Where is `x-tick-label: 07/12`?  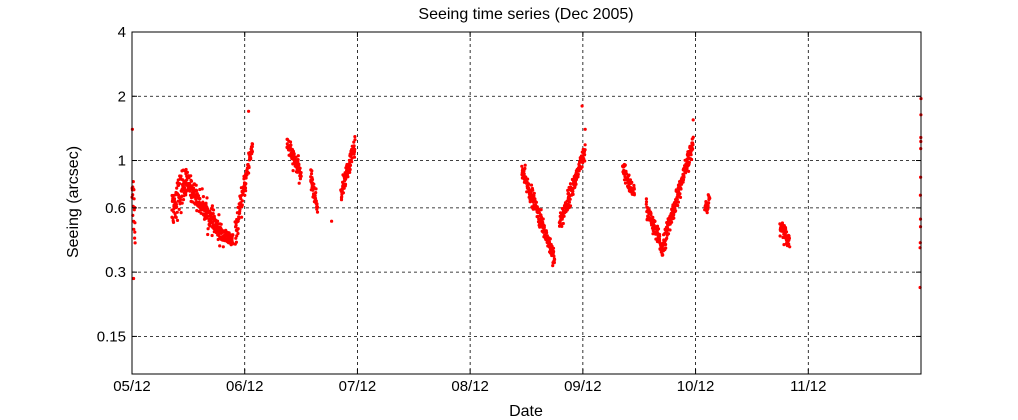
x-tick-label: 07/12 is located at coordinates (358, 386).